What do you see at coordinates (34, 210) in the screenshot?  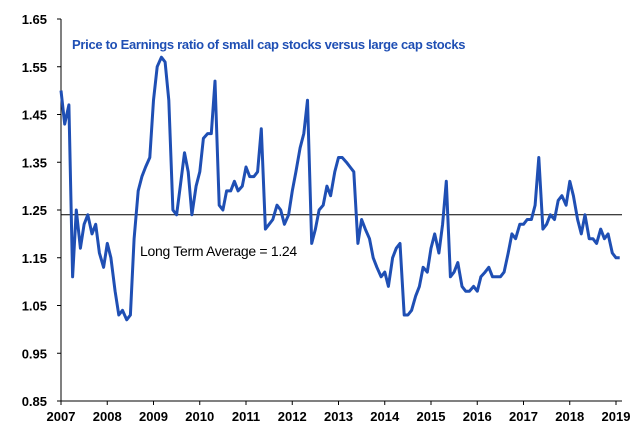 I see `y-tick-label: 1.25` at bounding box center [34, 210].